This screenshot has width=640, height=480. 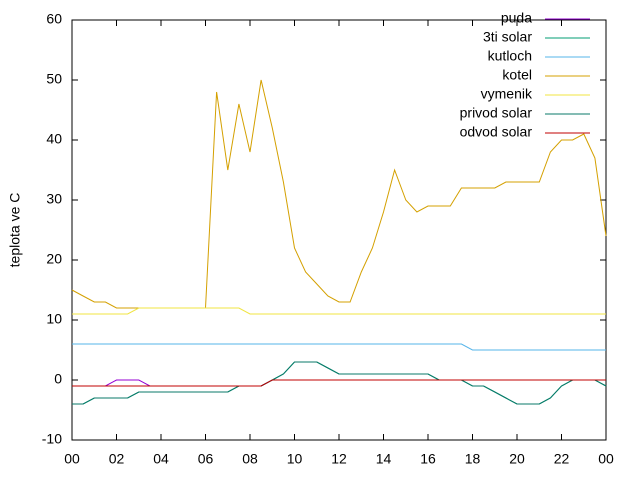 What do you see at coordinates (510, 56) in the screenshot?
I see `legend-label: kutloch` at bounding box center [510, 56].